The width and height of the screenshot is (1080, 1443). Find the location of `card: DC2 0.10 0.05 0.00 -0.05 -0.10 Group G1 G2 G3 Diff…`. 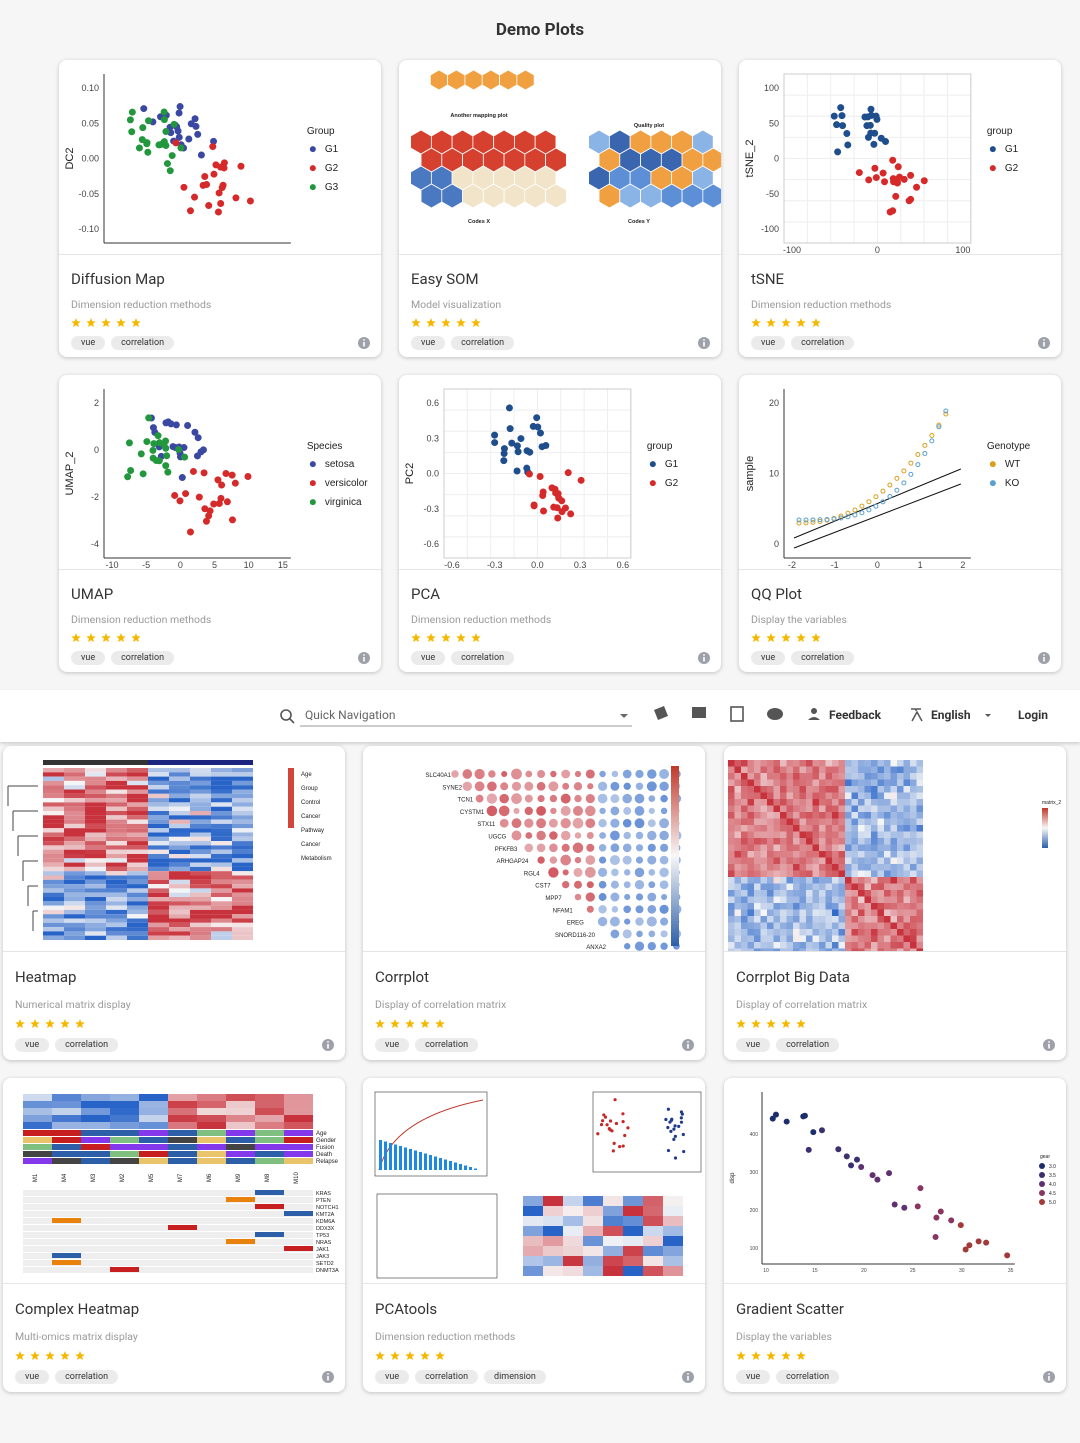

card: DC2 0.10 0.05 0.00 -0.05 -0.10 Group G1 G2 G3 Diff… is located at coordinates (220, 208).